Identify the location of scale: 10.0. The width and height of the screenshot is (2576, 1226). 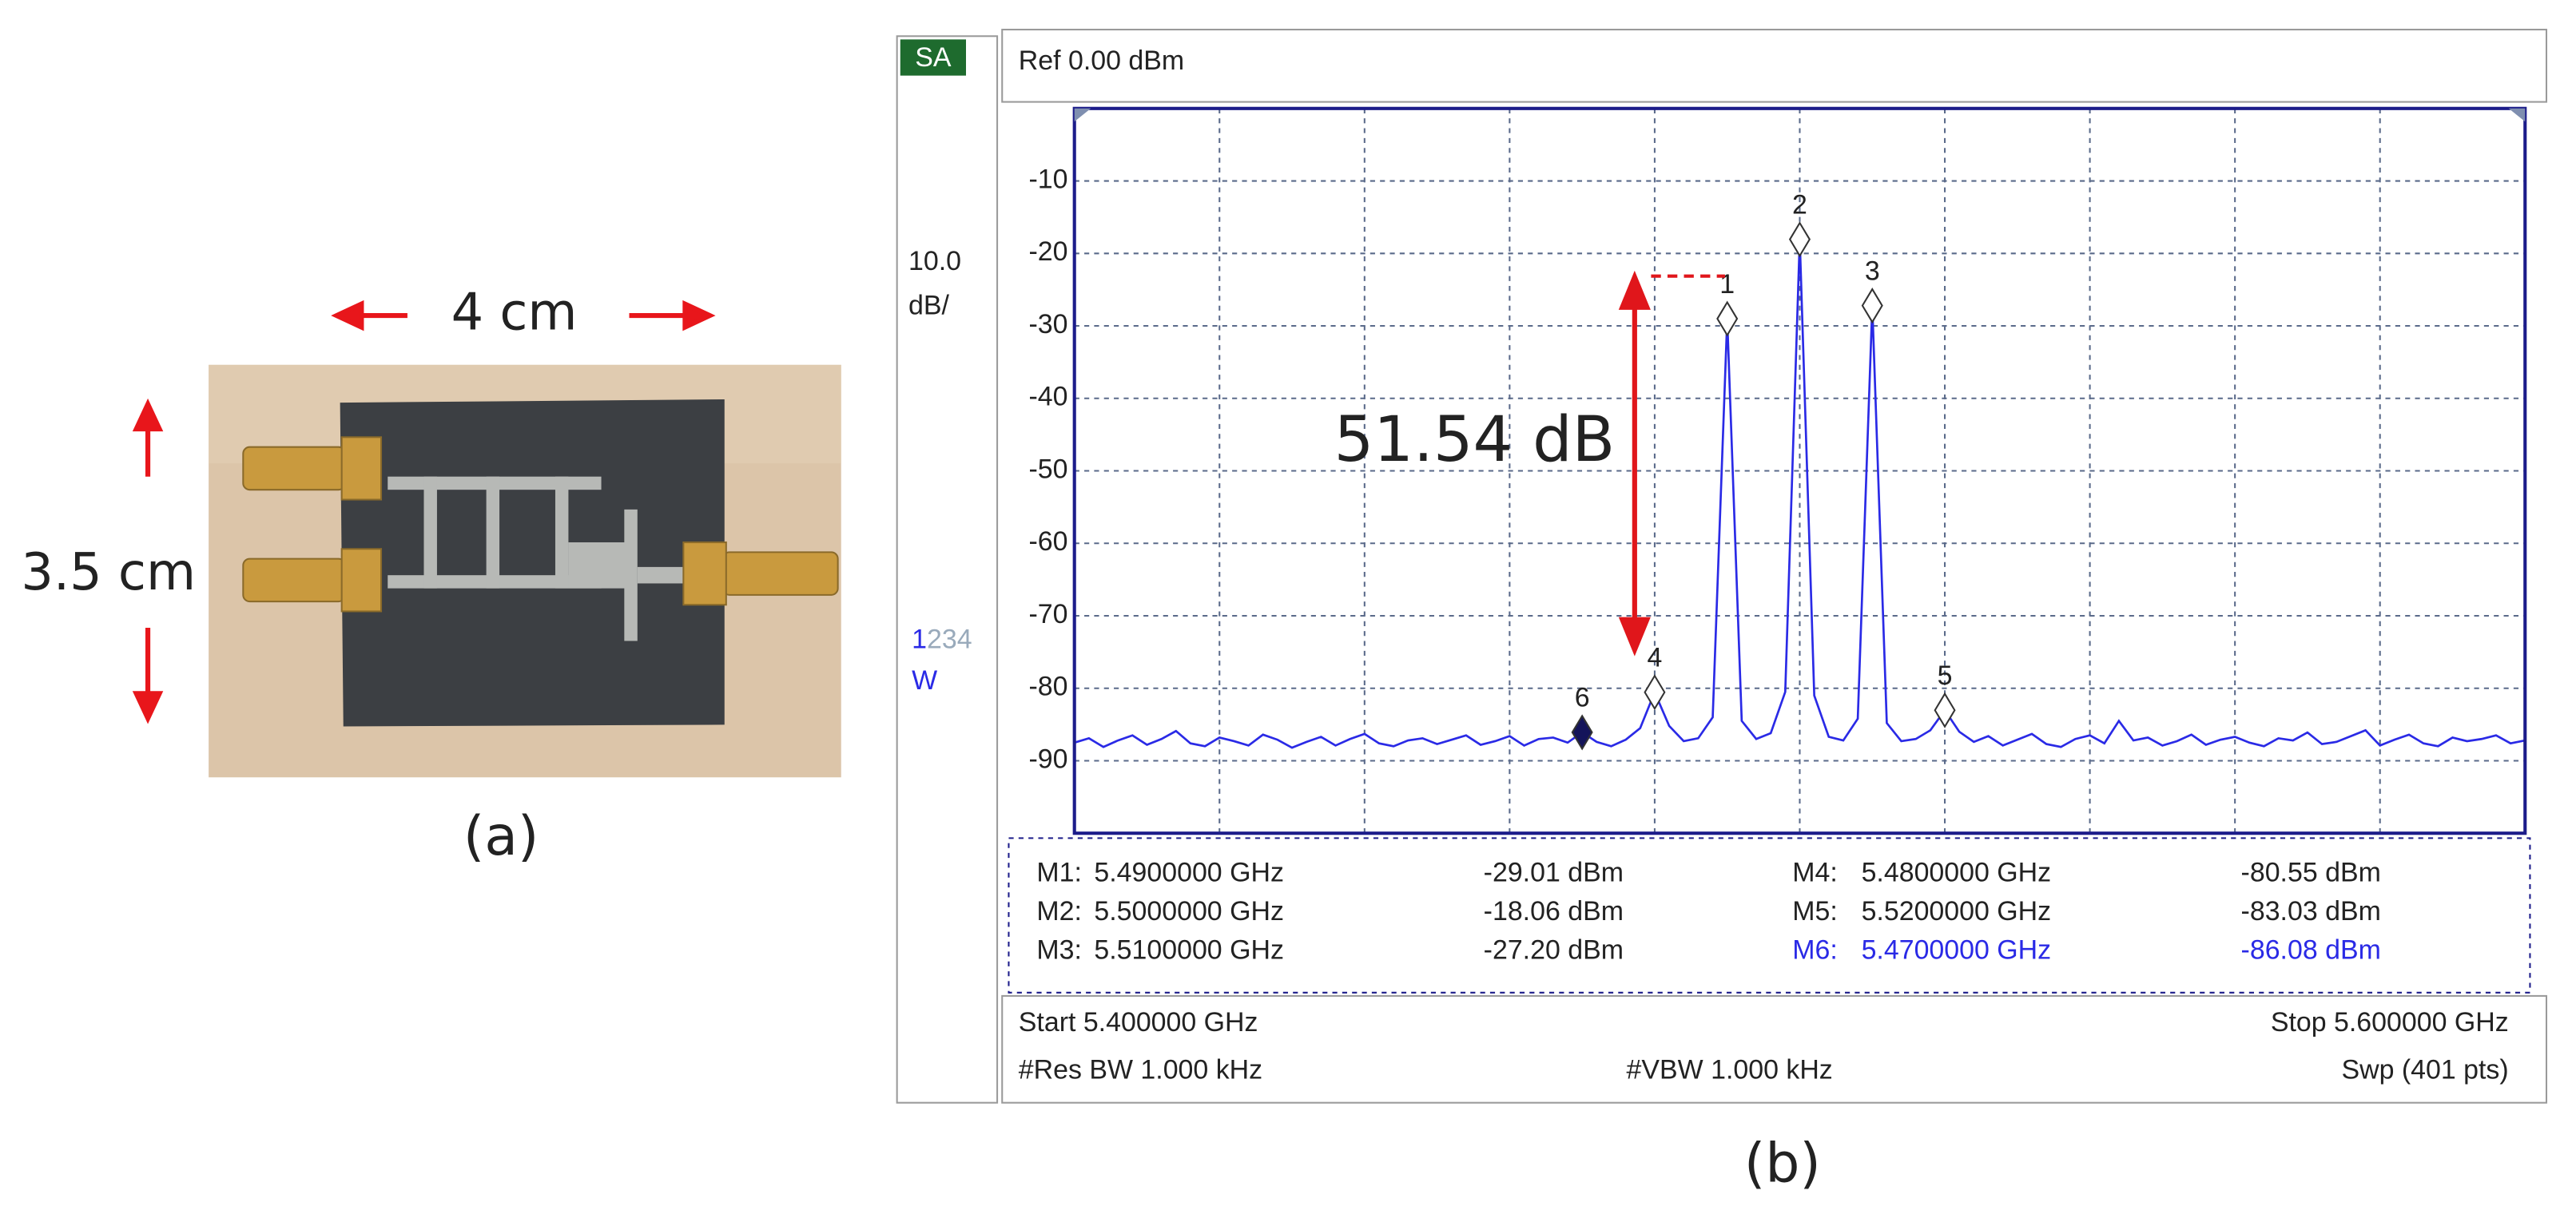
(934, 261).